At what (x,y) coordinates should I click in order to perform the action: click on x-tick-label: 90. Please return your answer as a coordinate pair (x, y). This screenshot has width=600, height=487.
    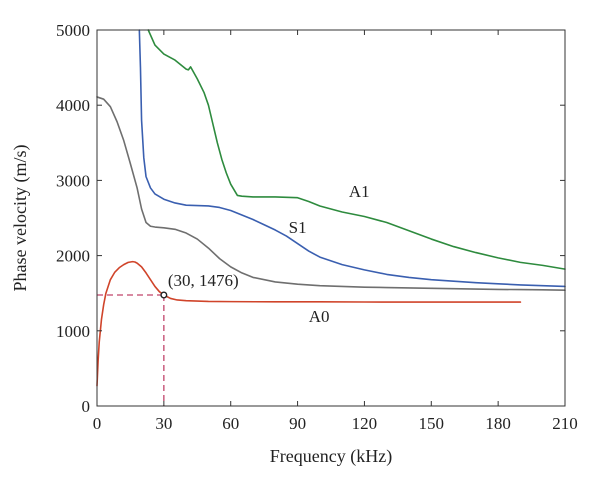
    Looking at the image, I should click on (297, 423).